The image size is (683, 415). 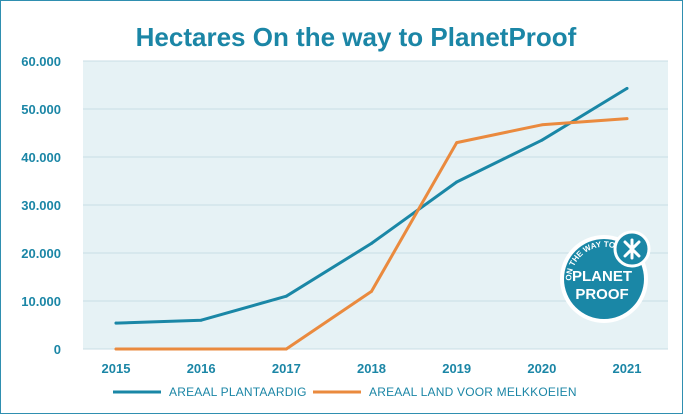 I want to click on x-axis-ticks: 2015 2016 2017 2018 2019 2020 2021, so click(x=372, y=368).